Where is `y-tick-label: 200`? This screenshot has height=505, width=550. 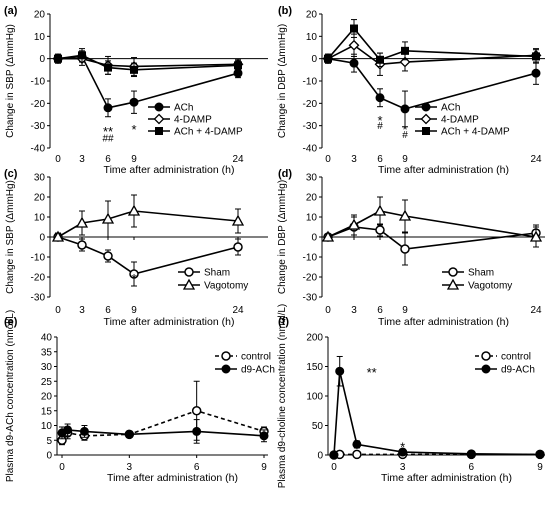 y-tick-label: 200 is located at coordinates (314, 338).